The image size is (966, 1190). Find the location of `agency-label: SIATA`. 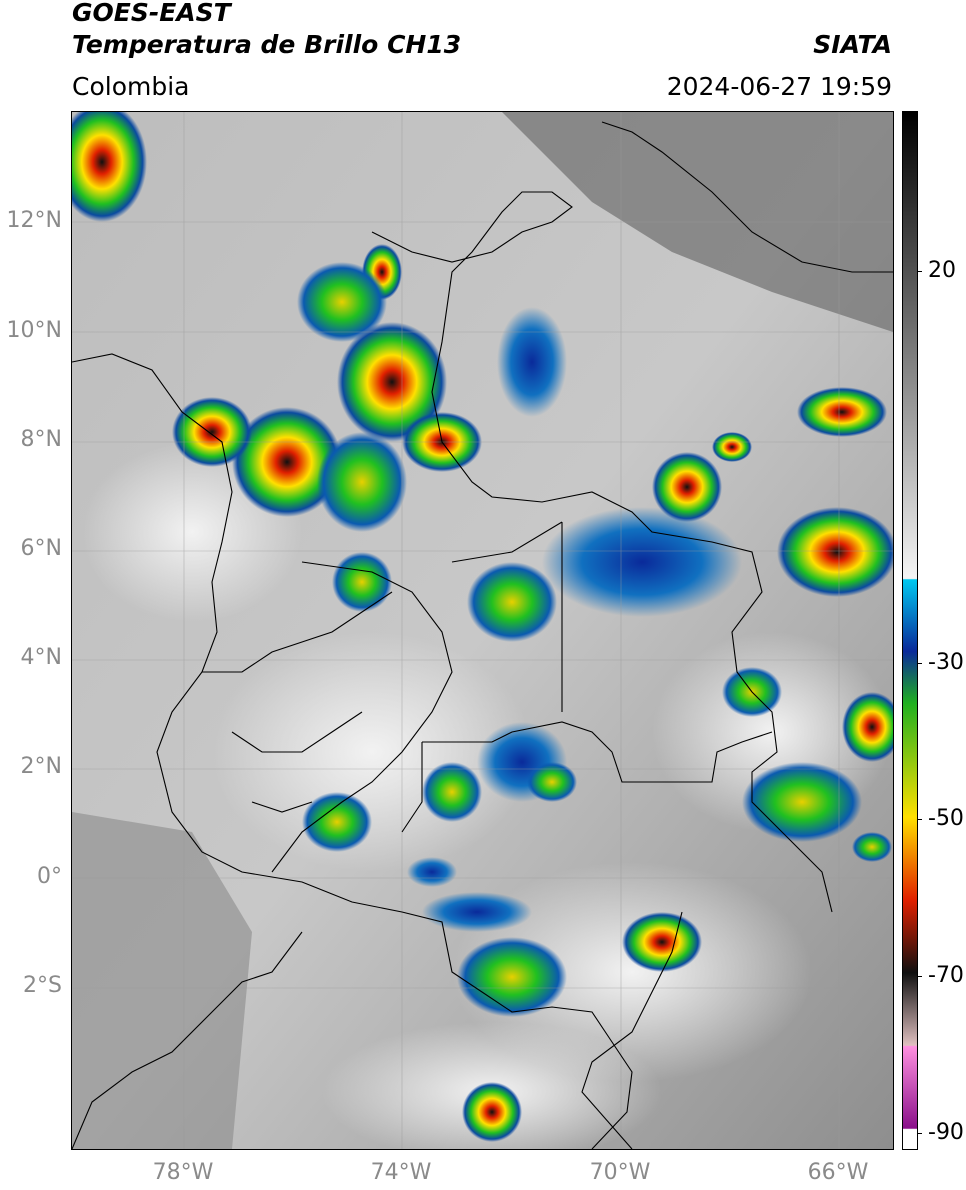

agency-label: SIATA is located at coordinates (852, 44).